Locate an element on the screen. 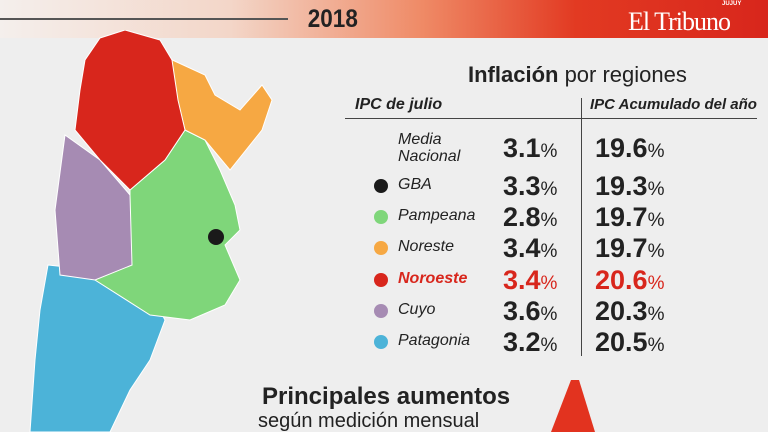 The image size is (768, 432). traffic-cone-icon is located at coordinates (573, 406).